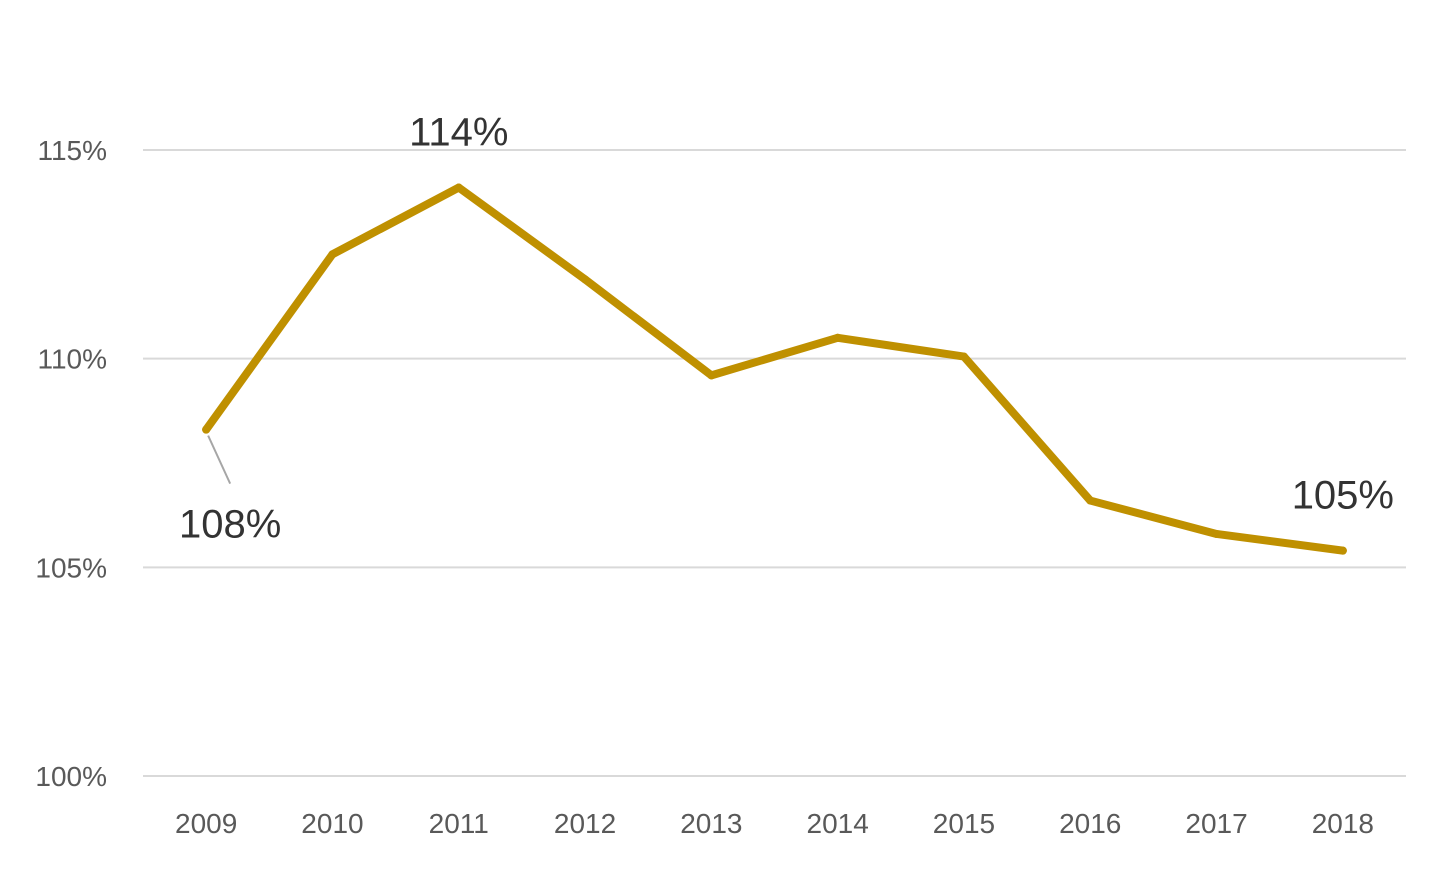  What do you see at coordinates (774, 823) in the screenshot?
I see `x-axis-ticks: 2009 2010 2011 2012 2013 2014 2015 2016 2017 2018` at bounding box center [774, 823].